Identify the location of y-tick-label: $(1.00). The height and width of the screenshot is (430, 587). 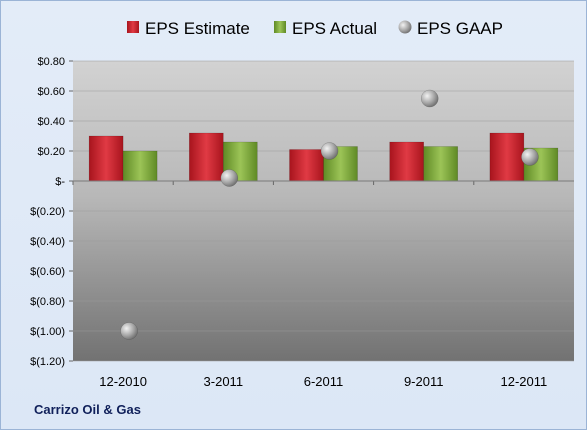
(47, 332).